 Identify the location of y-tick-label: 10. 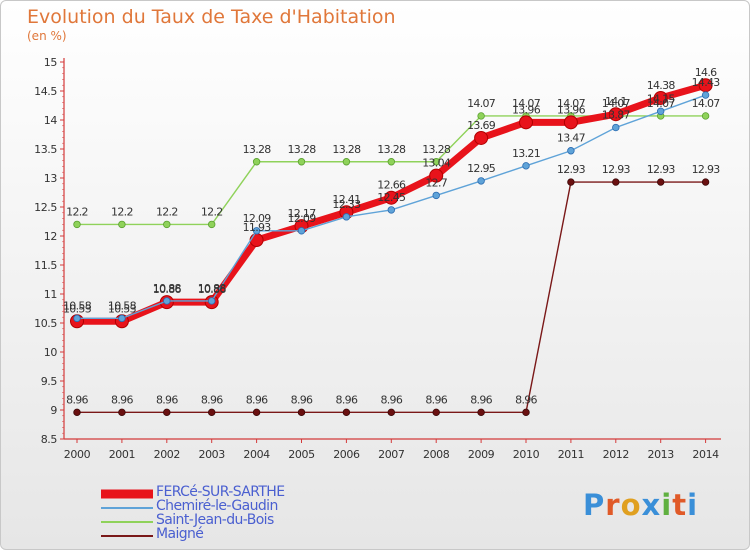
(51, 352).